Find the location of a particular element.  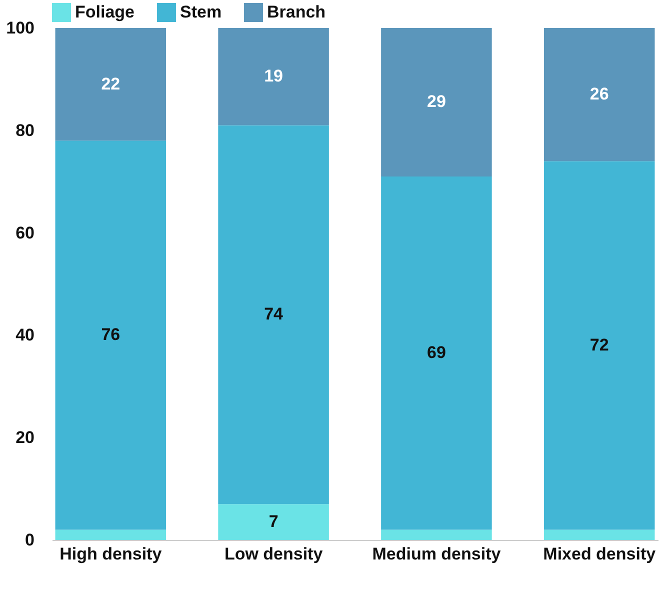

y-tick-label: 0 is located at coordinates (29, 540).